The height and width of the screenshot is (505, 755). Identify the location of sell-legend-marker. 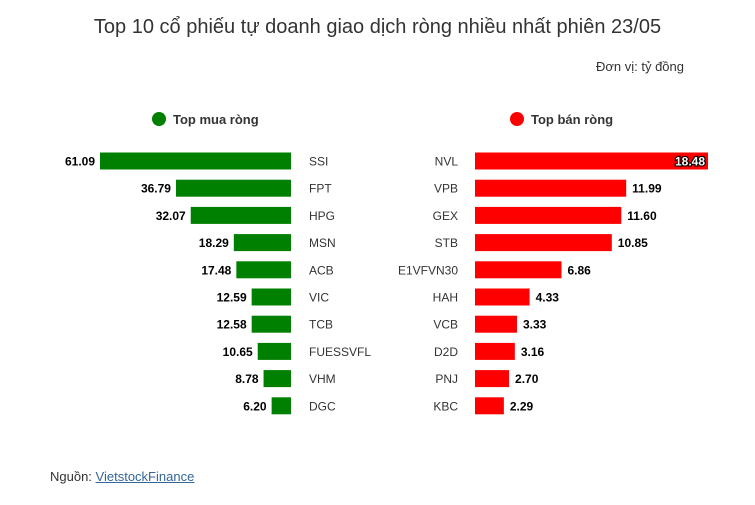
(517, 119).